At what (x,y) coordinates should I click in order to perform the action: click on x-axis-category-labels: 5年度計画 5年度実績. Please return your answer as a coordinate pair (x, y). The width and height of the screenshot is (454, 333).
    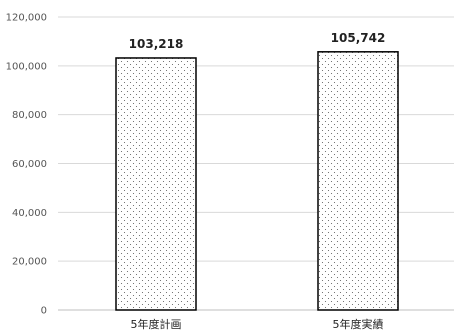
    Looking at the image, I should click on (257, 324).